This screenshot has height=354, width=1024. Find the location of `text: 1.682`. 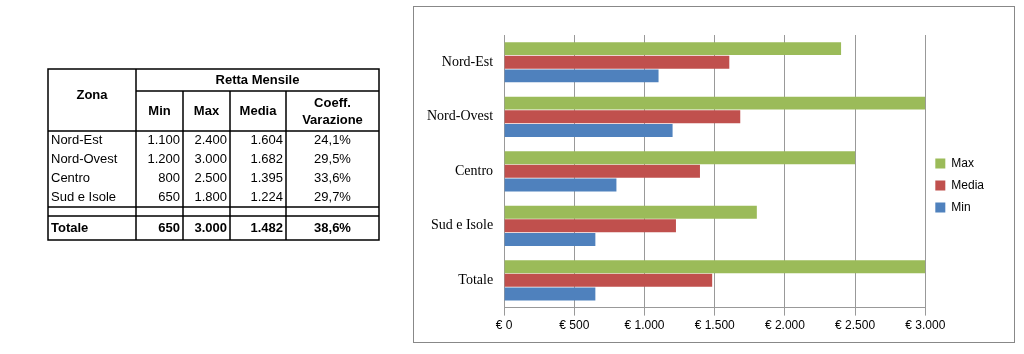

text: 1.682 is located at coordinates (266, 159).